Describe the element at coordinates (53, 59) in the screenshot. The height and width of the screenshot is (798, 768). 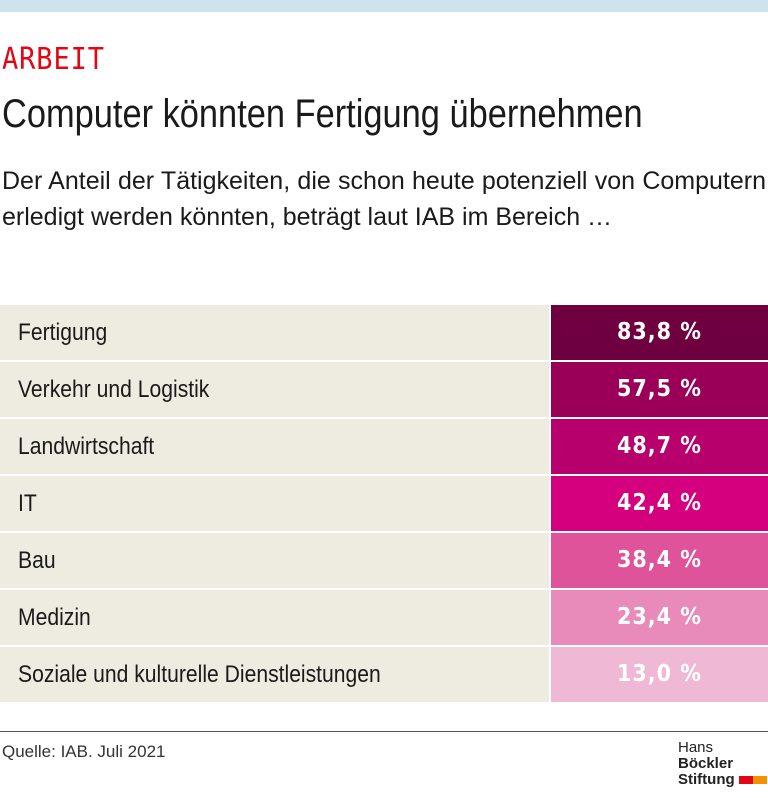
I see `kicker: ARBEIT` at that location.